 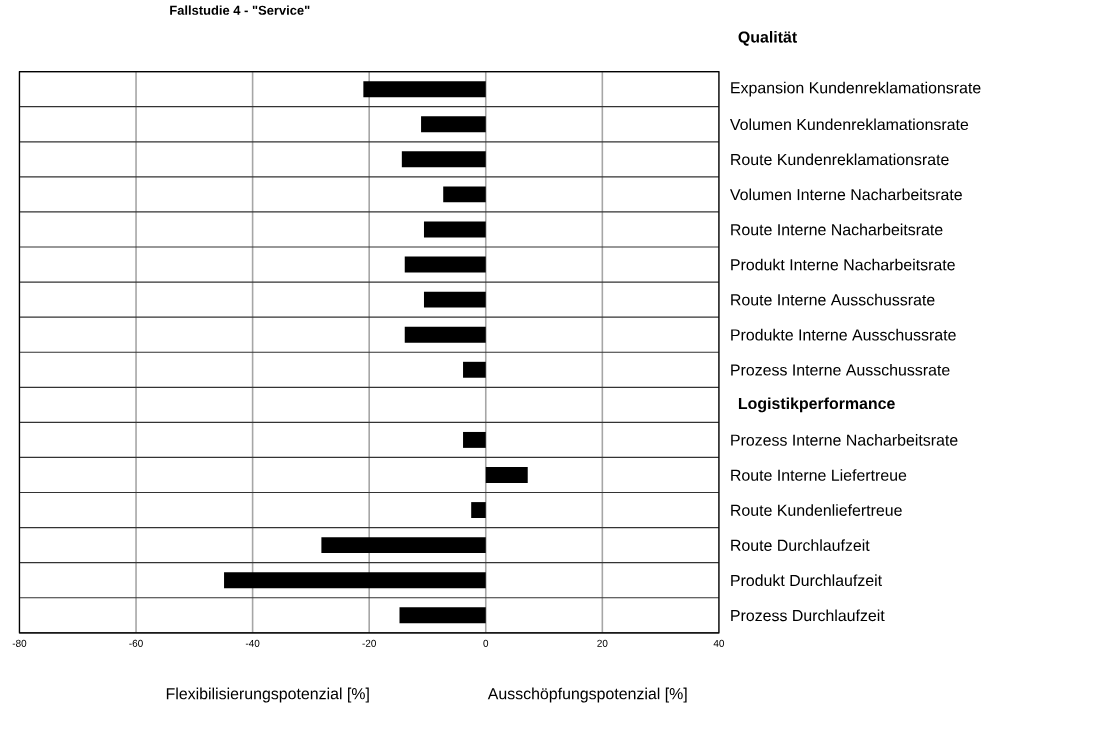 I want to click on x-tick-label: -40, so click(x=252, y=643).